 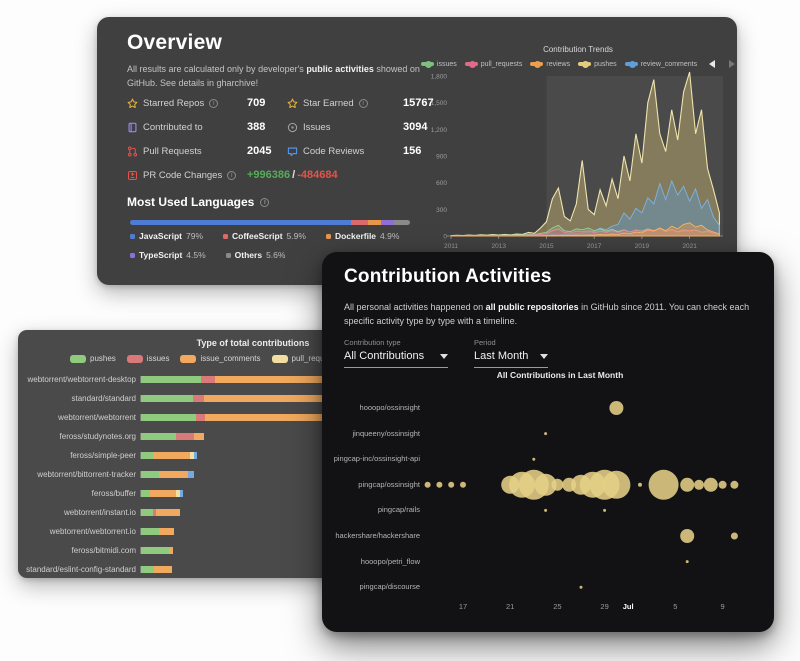 I want to click on svg-text: 2017, so click(x=594, y=246).